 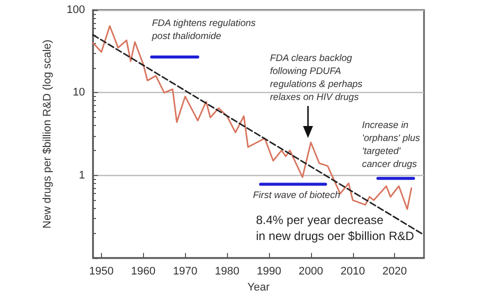 What do you see at coordinates (81, 175) in the screenshot?
I see `y-tick-label: 1` at bounding box center [81, 175].